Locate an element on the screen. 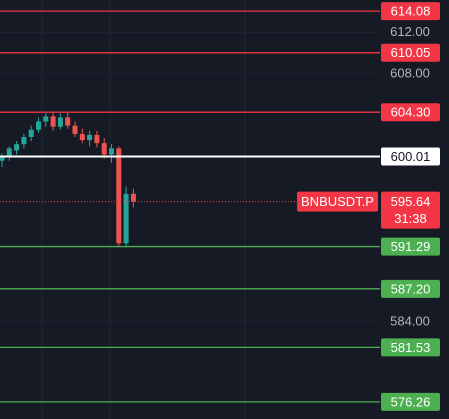  y-tick-label: 584.00 is located at coordinates (410, 320).